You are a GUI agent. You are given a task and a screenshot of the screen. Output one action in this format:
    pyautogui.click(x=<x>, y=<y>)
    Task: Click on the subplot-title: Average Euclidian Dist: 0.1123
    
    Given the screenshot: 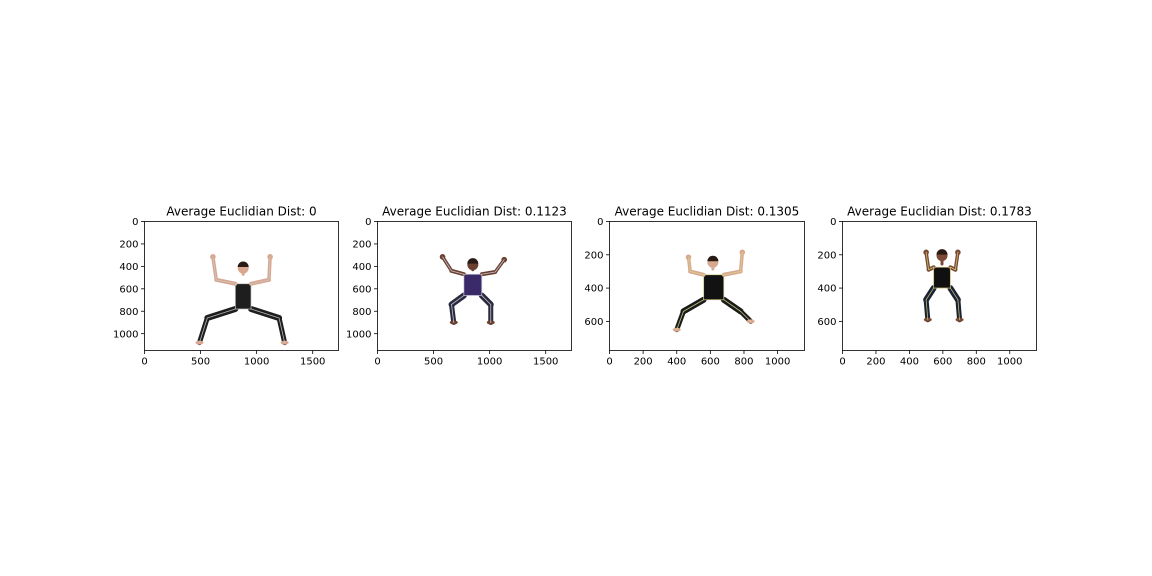 What is the action you would take?
    pyautogui.click(x=474, y=212)
    